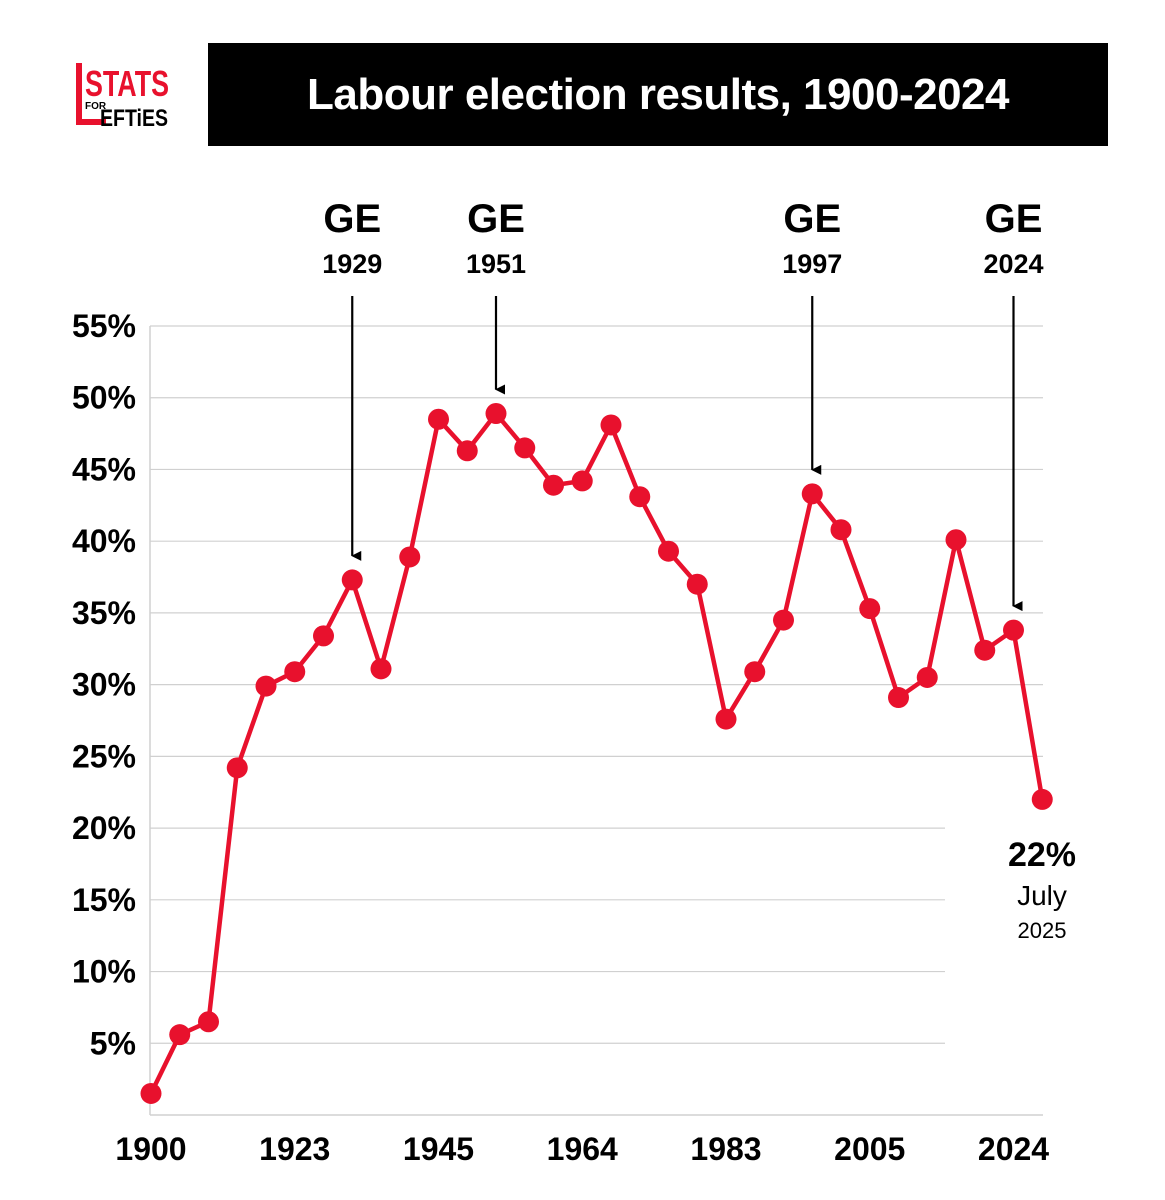  I want to click on stats-for-lefties-logo: STATS FOR EFTiES, so click(122, 96).